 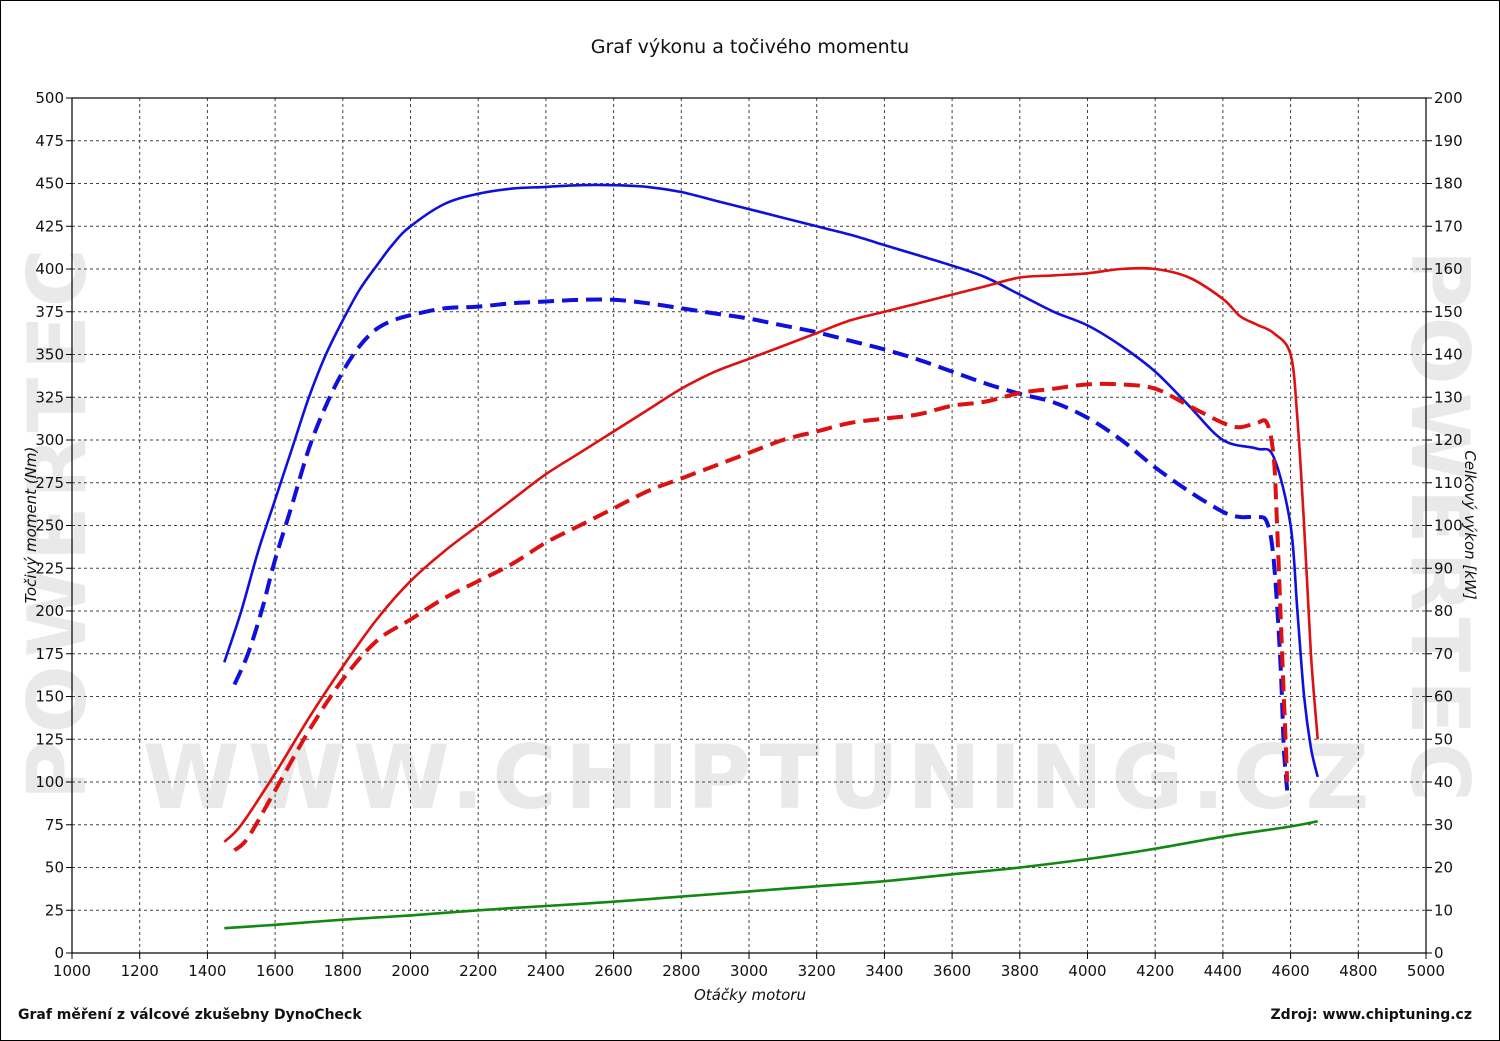 What do you see at coordinates (1448, 312) in the screenshot?
I see `y-right-tick-label: 150` at bounding box center [1448, 312].